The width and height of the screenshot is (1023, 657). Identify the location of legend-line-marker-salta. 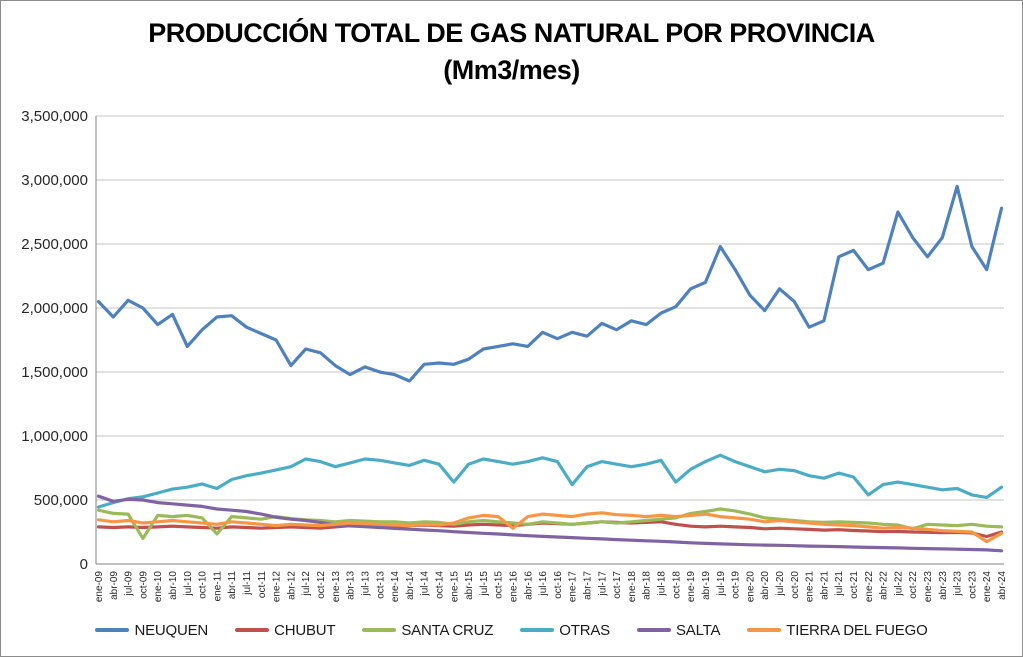
(653, 630).